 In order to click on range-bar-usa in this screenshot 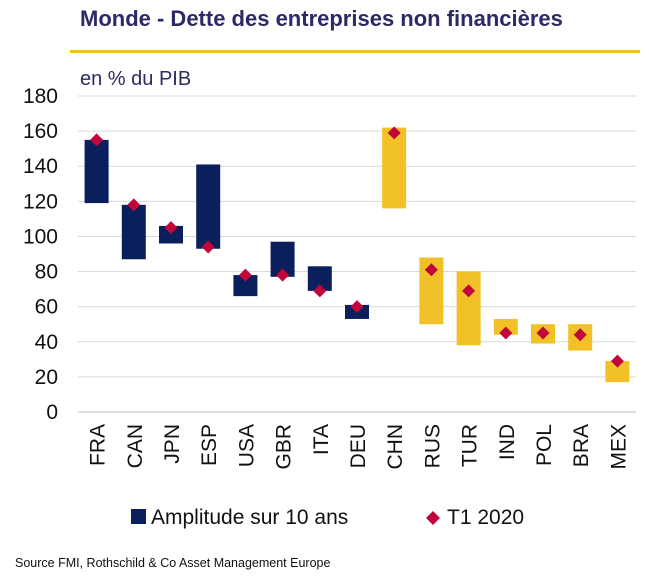, I will do `click(245, 286)`.